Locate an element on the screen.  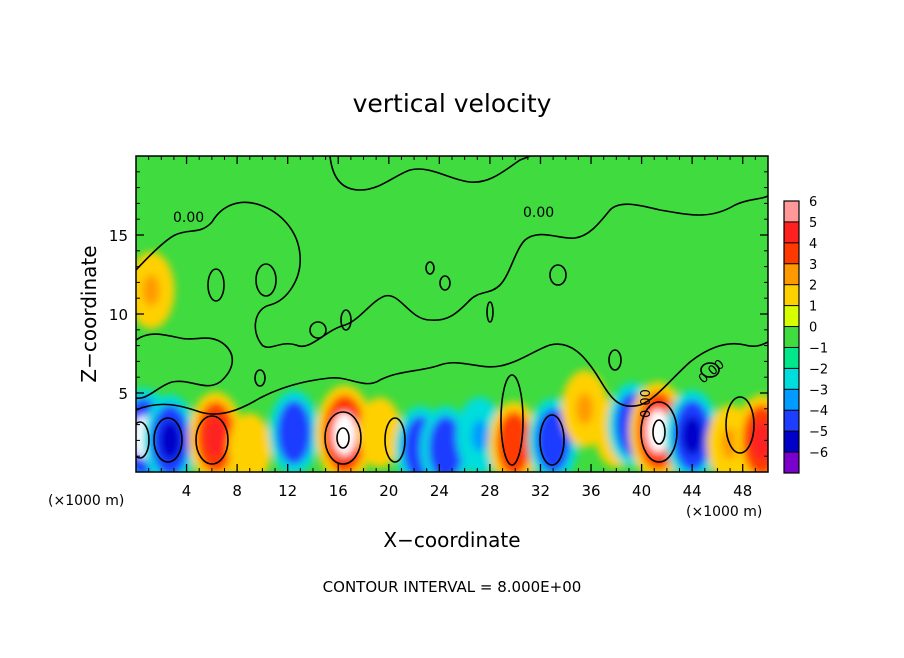
colorbar-tick-label: 3 is located at coordinates (813, 265).